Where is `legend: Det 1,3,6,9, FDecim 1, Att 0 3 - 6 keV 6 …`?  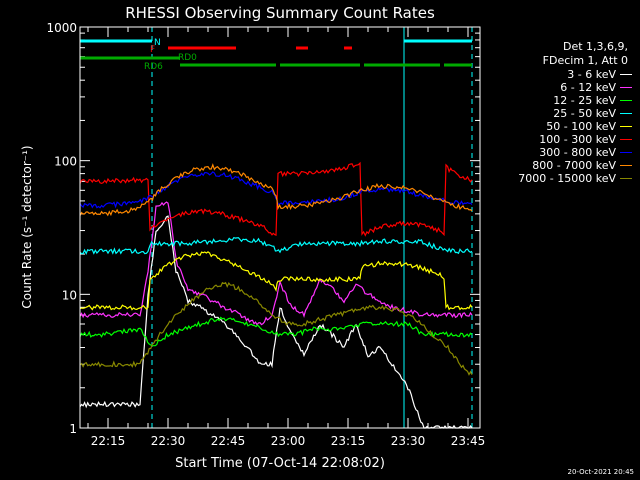
legend: Det 1,3,6,9, FDecim 1, Att 0 3 - 6 keV 6 … is located at coordinates (557, 112).